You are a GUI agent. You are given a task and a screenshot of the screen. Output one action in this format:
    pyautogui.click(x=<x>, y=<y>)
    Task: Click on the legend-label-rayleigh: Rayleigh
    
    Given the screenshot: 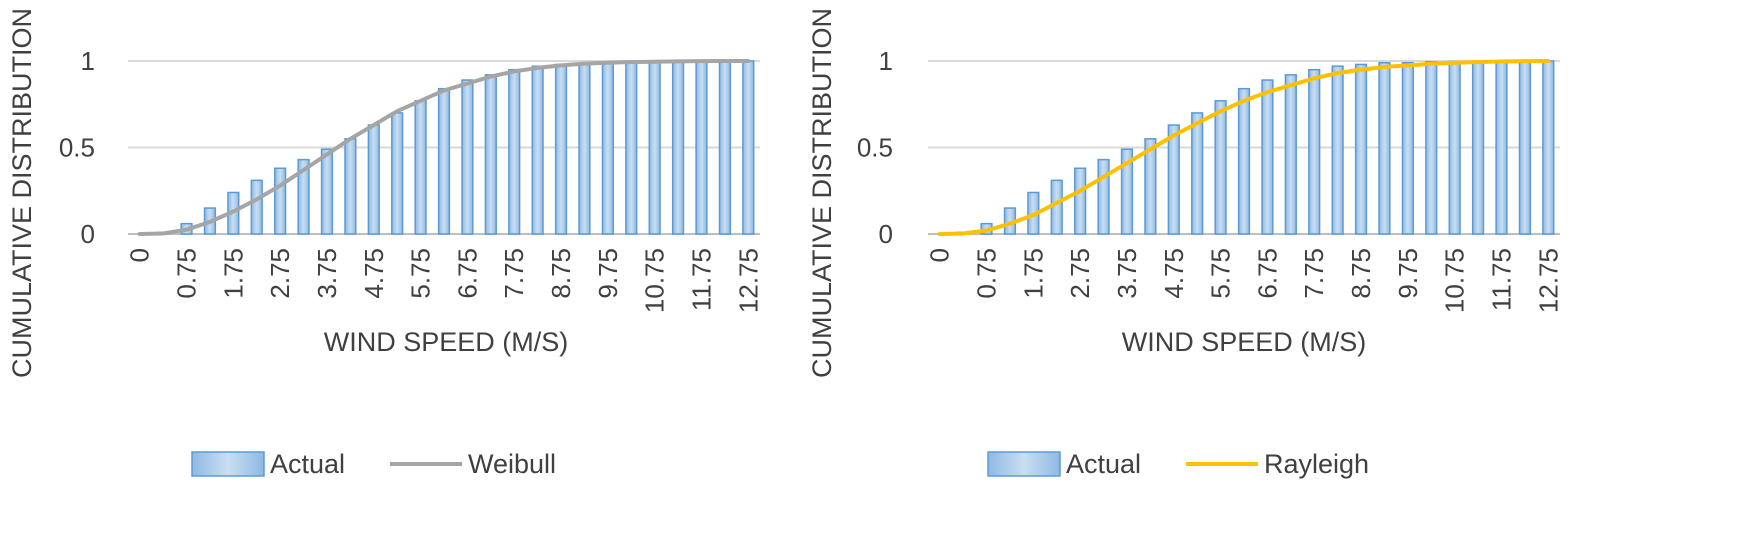 What is the action you would take?
    pyautogui.click(x=1316, y=464)
    